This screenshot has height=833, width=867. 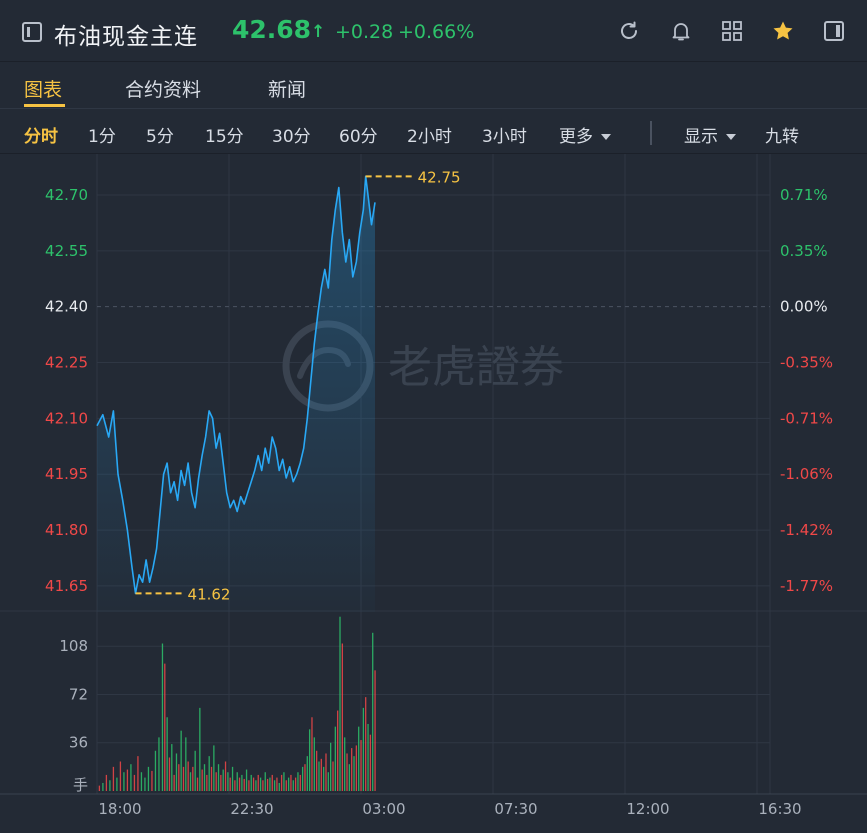 What do you see at coordinates (43, 90) in the screenshot?
I see `tab-chart: 图表` at bounding box center [43, 90].